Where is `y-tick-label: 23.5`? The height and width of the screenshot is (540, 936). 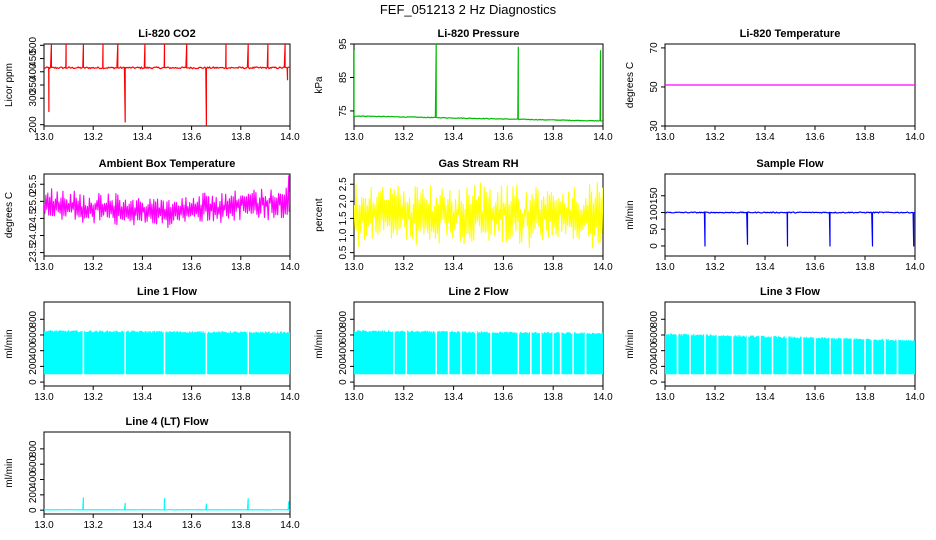
y-tick-label: 23.5 is located at coordinates (33, 252).